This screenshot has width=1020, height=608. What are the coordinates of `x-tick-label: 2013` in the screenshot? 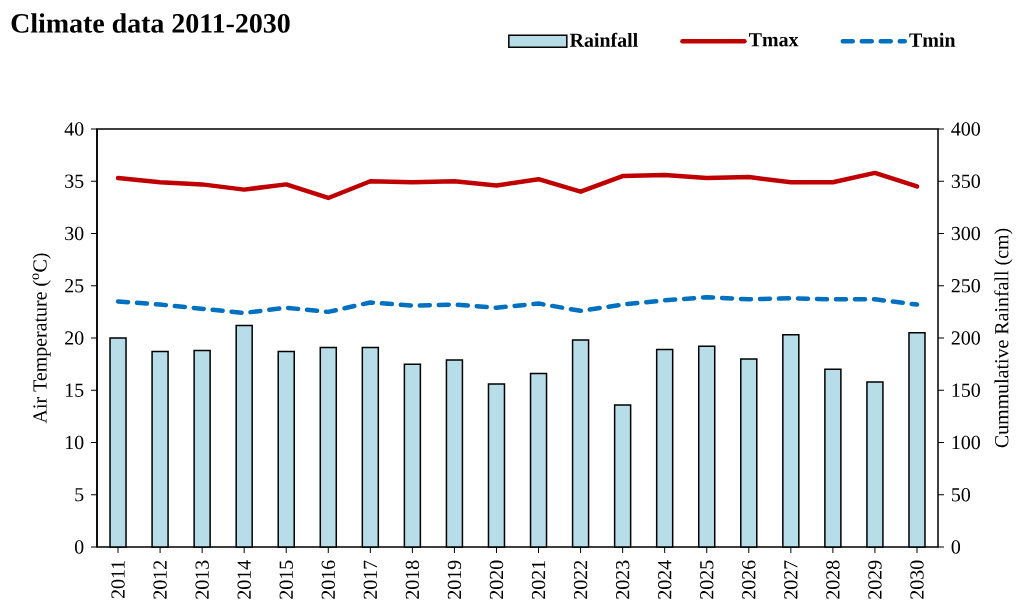 It's located at (202, 579).